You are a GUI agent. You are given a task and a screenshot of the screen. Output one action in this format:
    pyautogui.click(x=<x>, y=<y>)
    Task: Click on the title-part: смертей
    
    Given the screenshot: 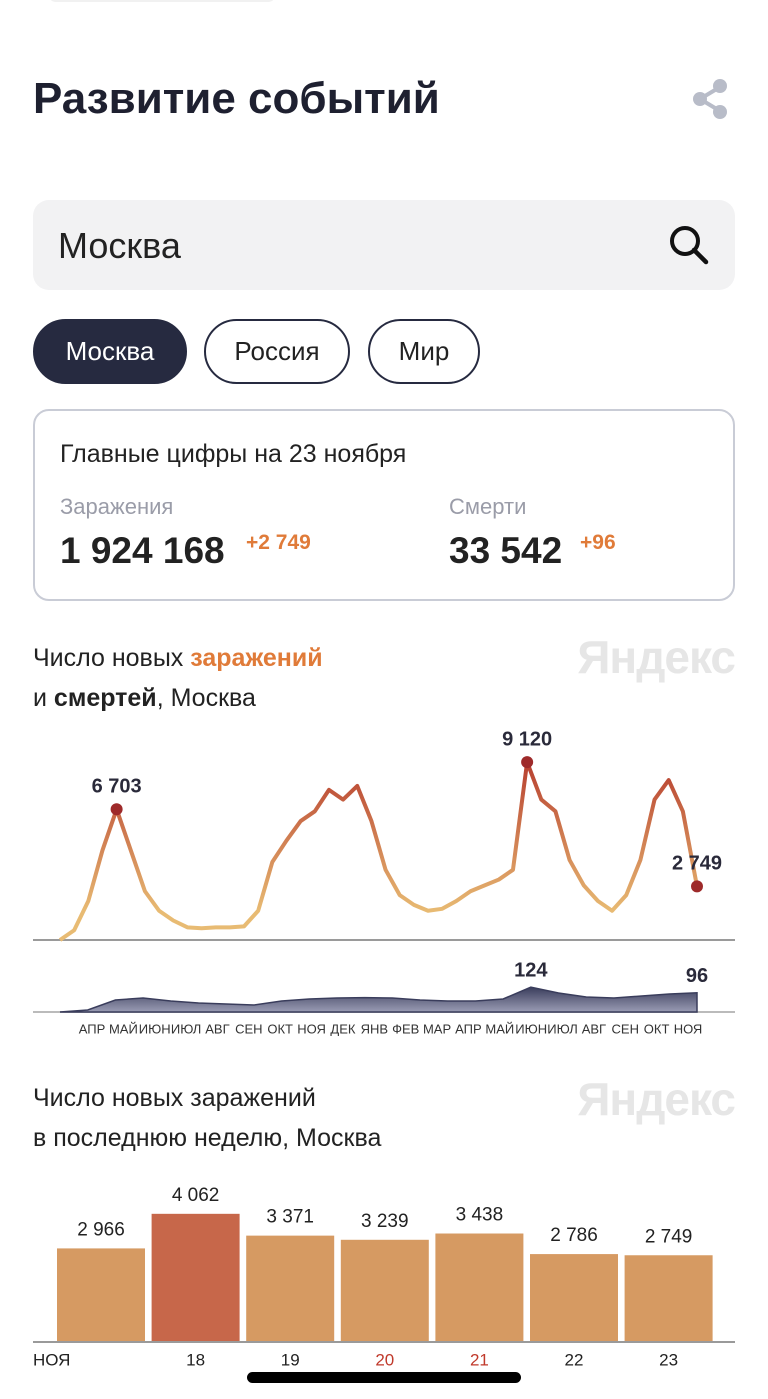 What is the action you would take?
    pyautogui.click(x=105, y=698)
    